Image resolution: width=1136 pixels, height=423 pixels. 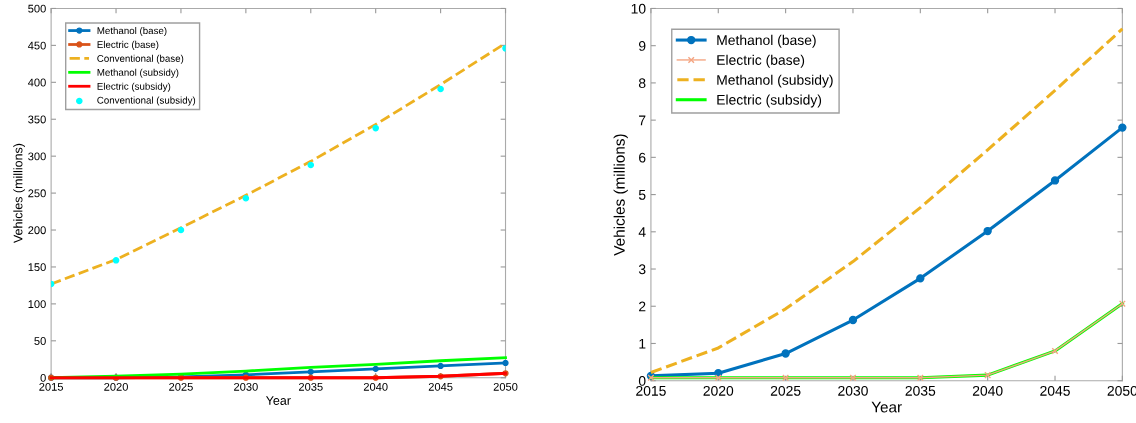 What do you see at coordinates (37, 230) in the screenshot?
I see `y-tick-label: 200` at bounding box center [37, 230].